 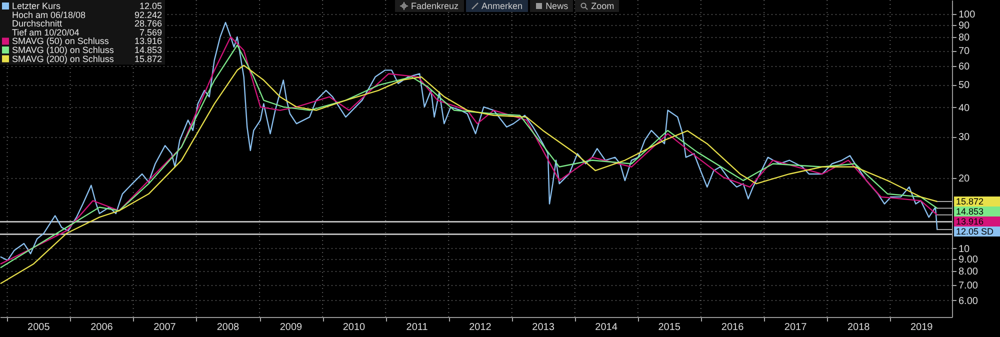 I want to click on x-tick-label: 2019, so click(x=922, y=327).